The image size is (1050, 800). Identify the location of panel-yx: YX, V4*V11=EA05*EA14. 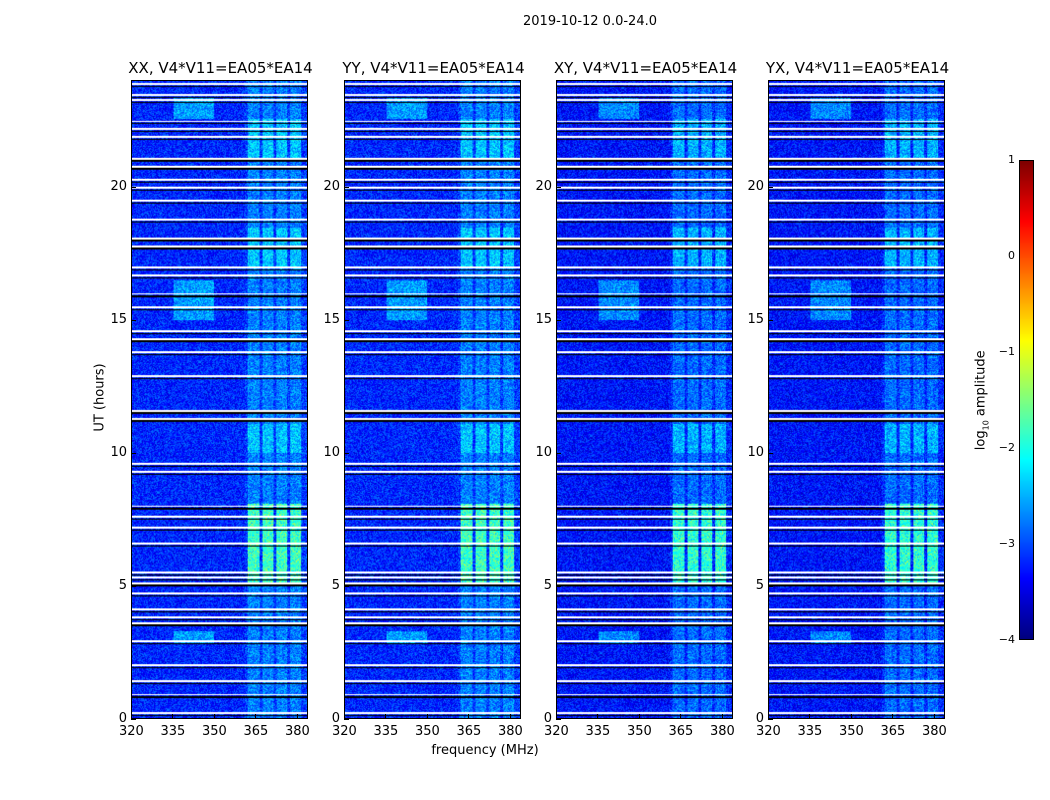
(857, 389).